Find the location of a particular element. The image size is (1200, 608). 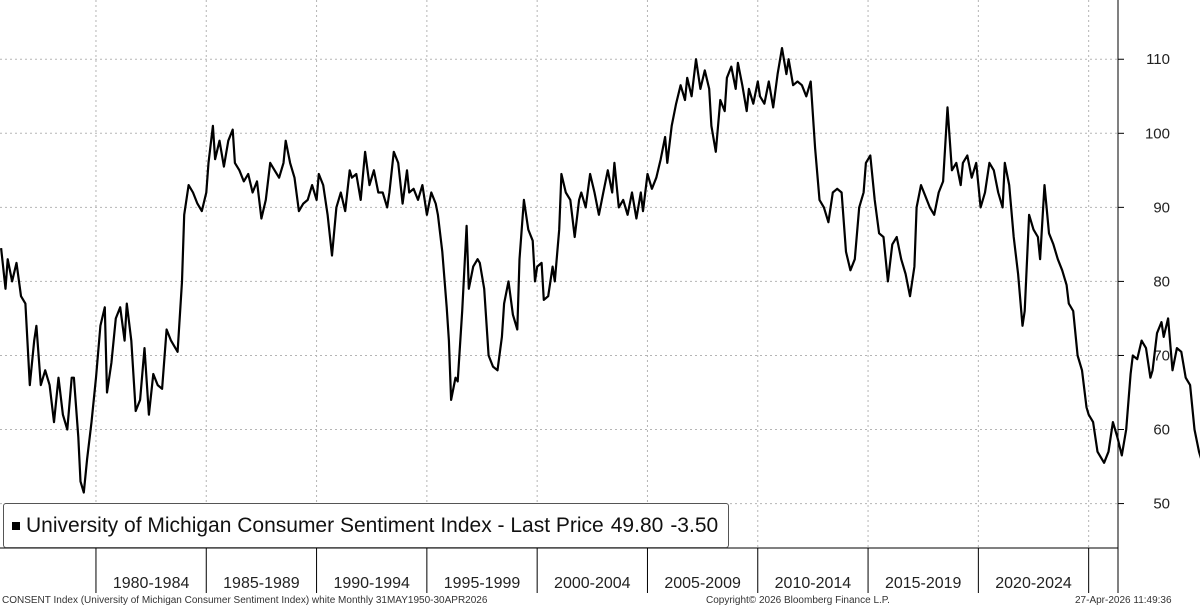

x-tick-label: 2005-2009 is located at coordinates (702, 583).